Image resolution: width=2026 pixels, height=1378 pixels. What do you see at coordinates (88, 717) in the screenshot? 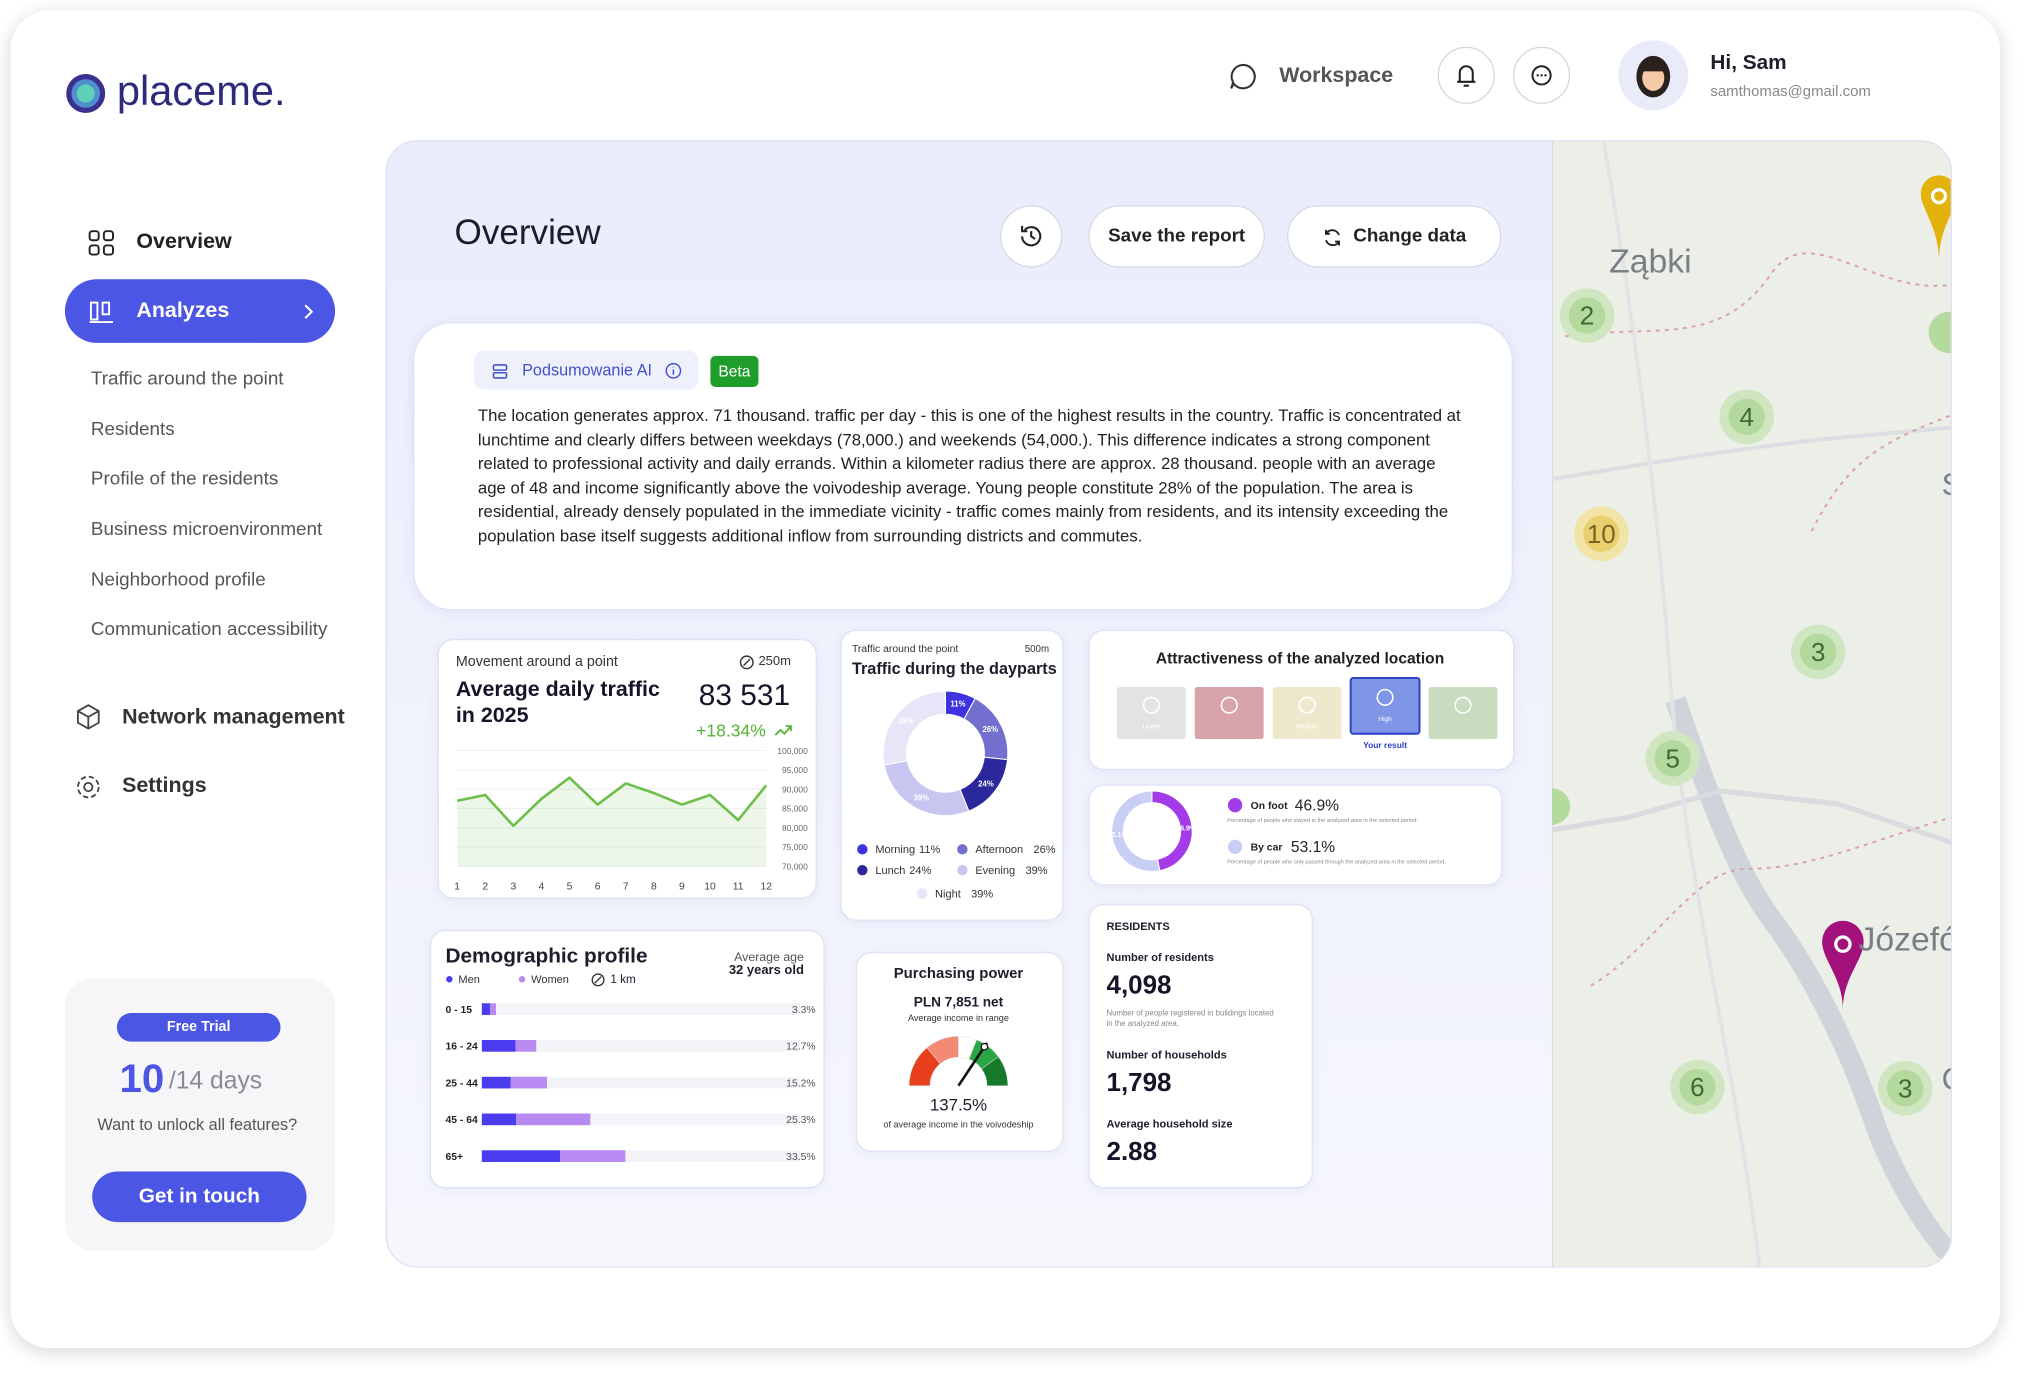
I see `network-icon` at bounding box center [88, 717].